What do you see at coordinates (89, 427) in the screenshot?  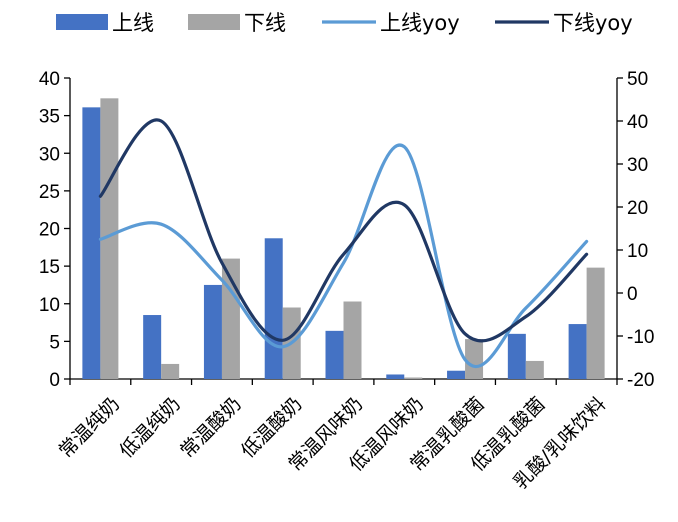 I see `category-label: 常温纯奶` at bounding box center [89, 427].